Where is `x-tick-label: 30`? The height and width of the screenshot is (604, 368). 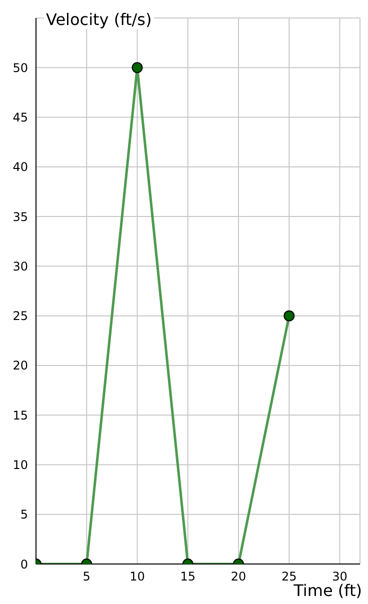 x-tick-label: 30 is located at coordinates (340, 577).